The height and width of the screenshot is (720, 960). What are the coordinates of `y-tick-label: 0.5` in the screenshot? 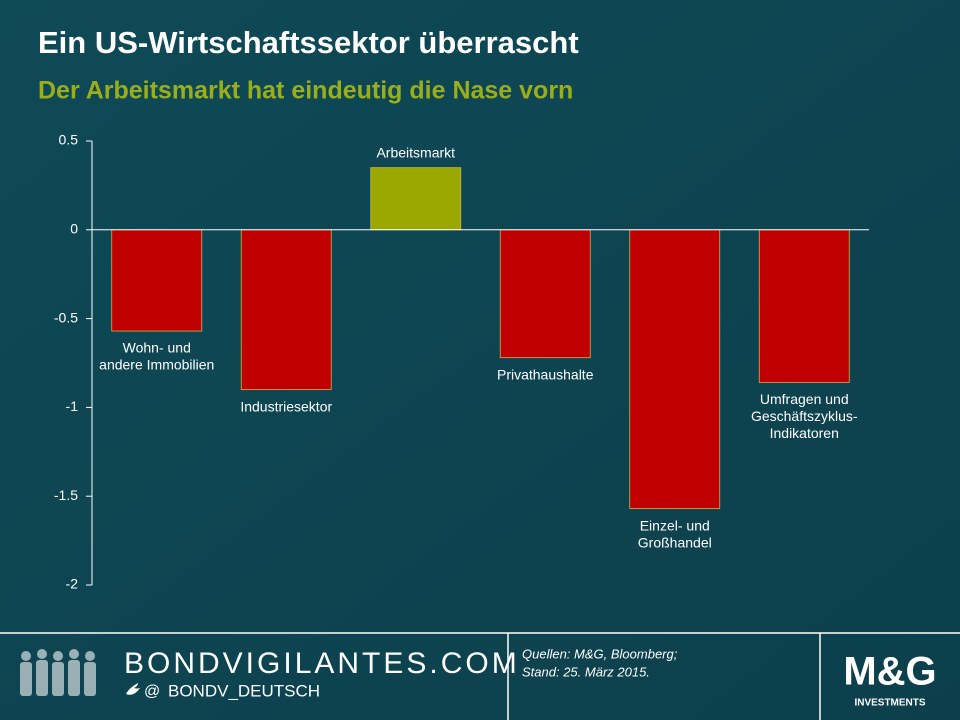 It's located at (69, 140).